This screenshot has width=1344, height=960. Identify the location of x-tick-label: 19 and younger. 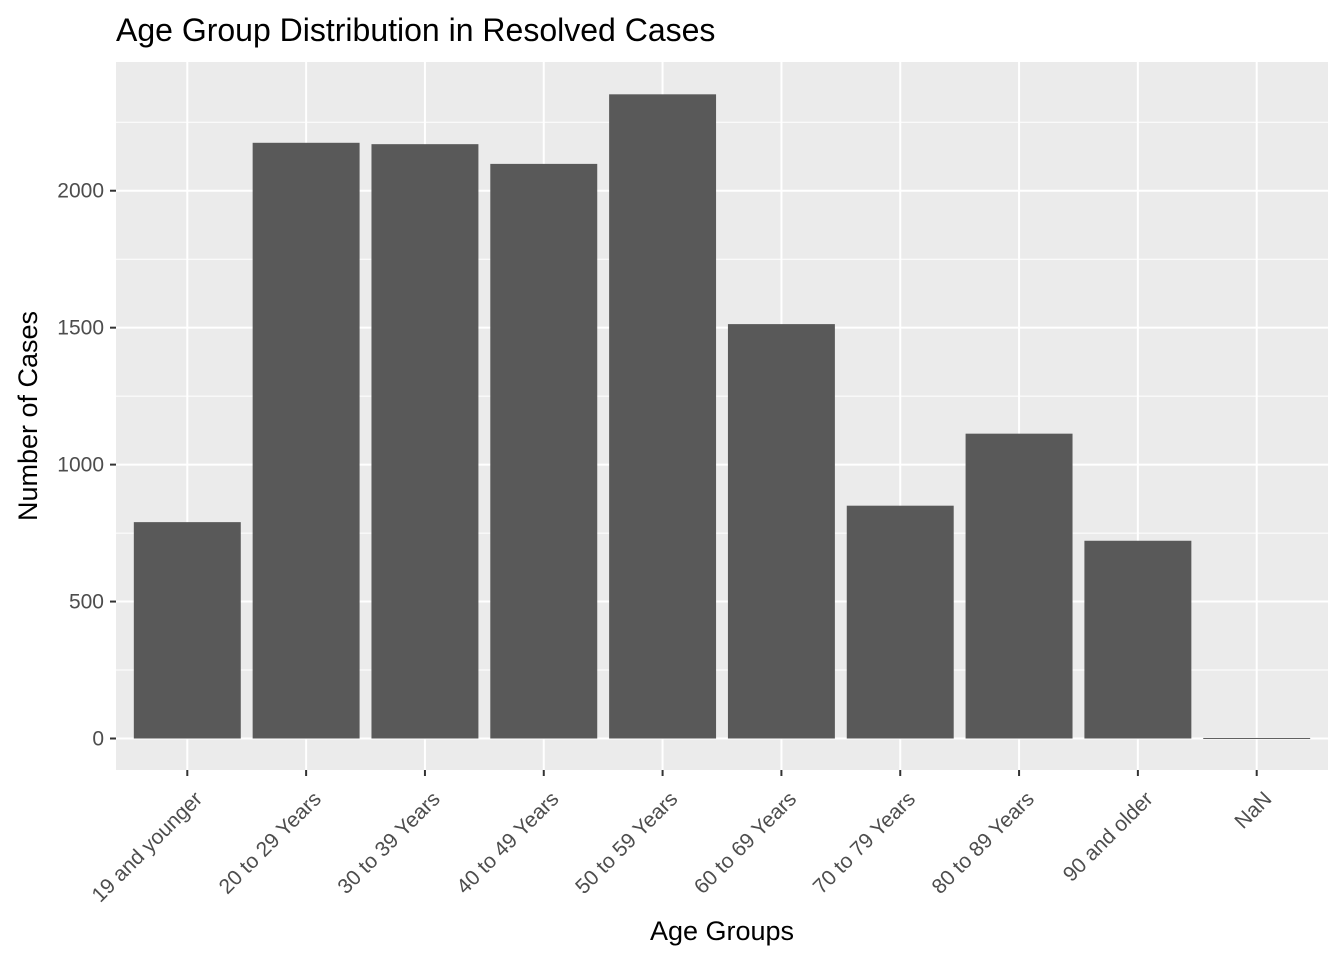
(147, 846).